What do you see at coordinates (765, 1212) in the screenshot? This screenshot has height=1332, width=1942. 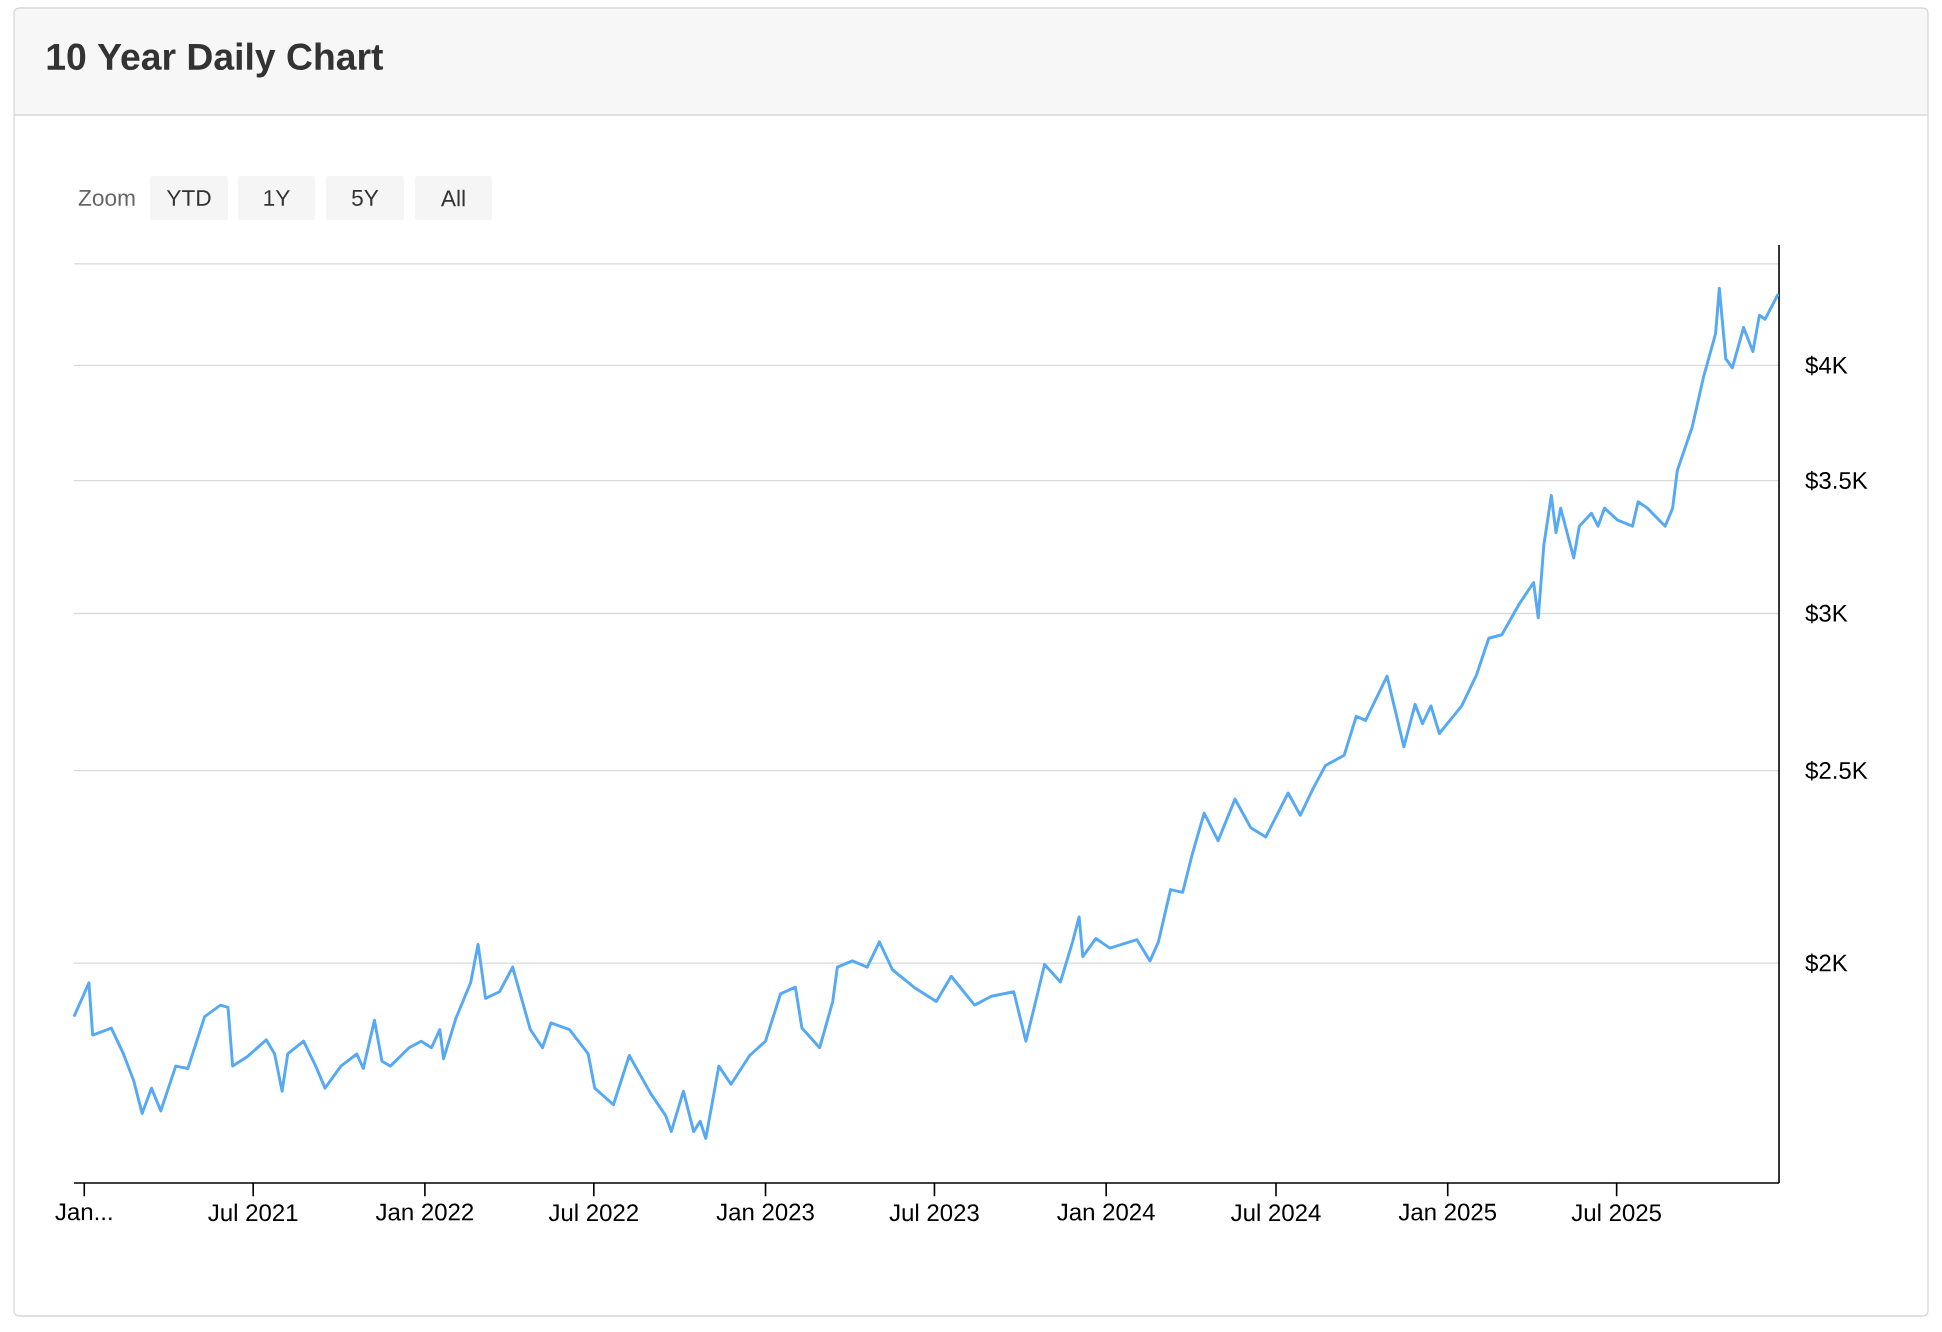 I see `x-tick-label: Jan 2023` at bounding box center [765, 1212].